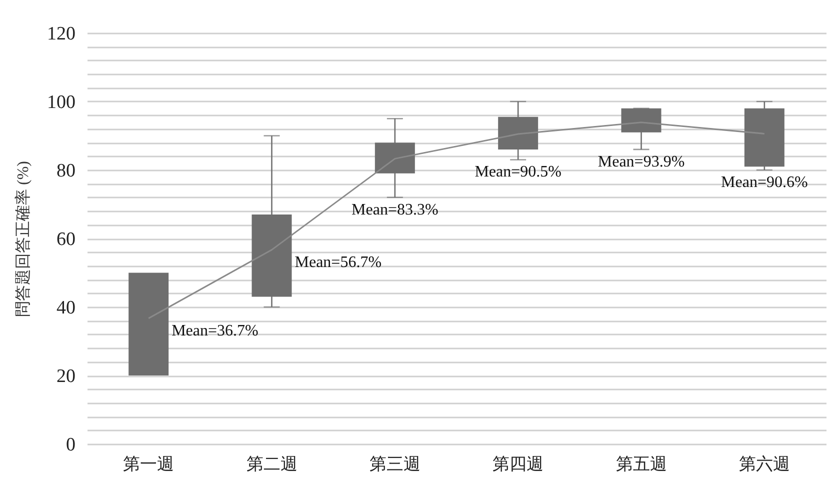 The height and width of the screenshot is (480, 840). Describe the element at coordinates (148, 324) in the screenshot. I see `bar` at that location.